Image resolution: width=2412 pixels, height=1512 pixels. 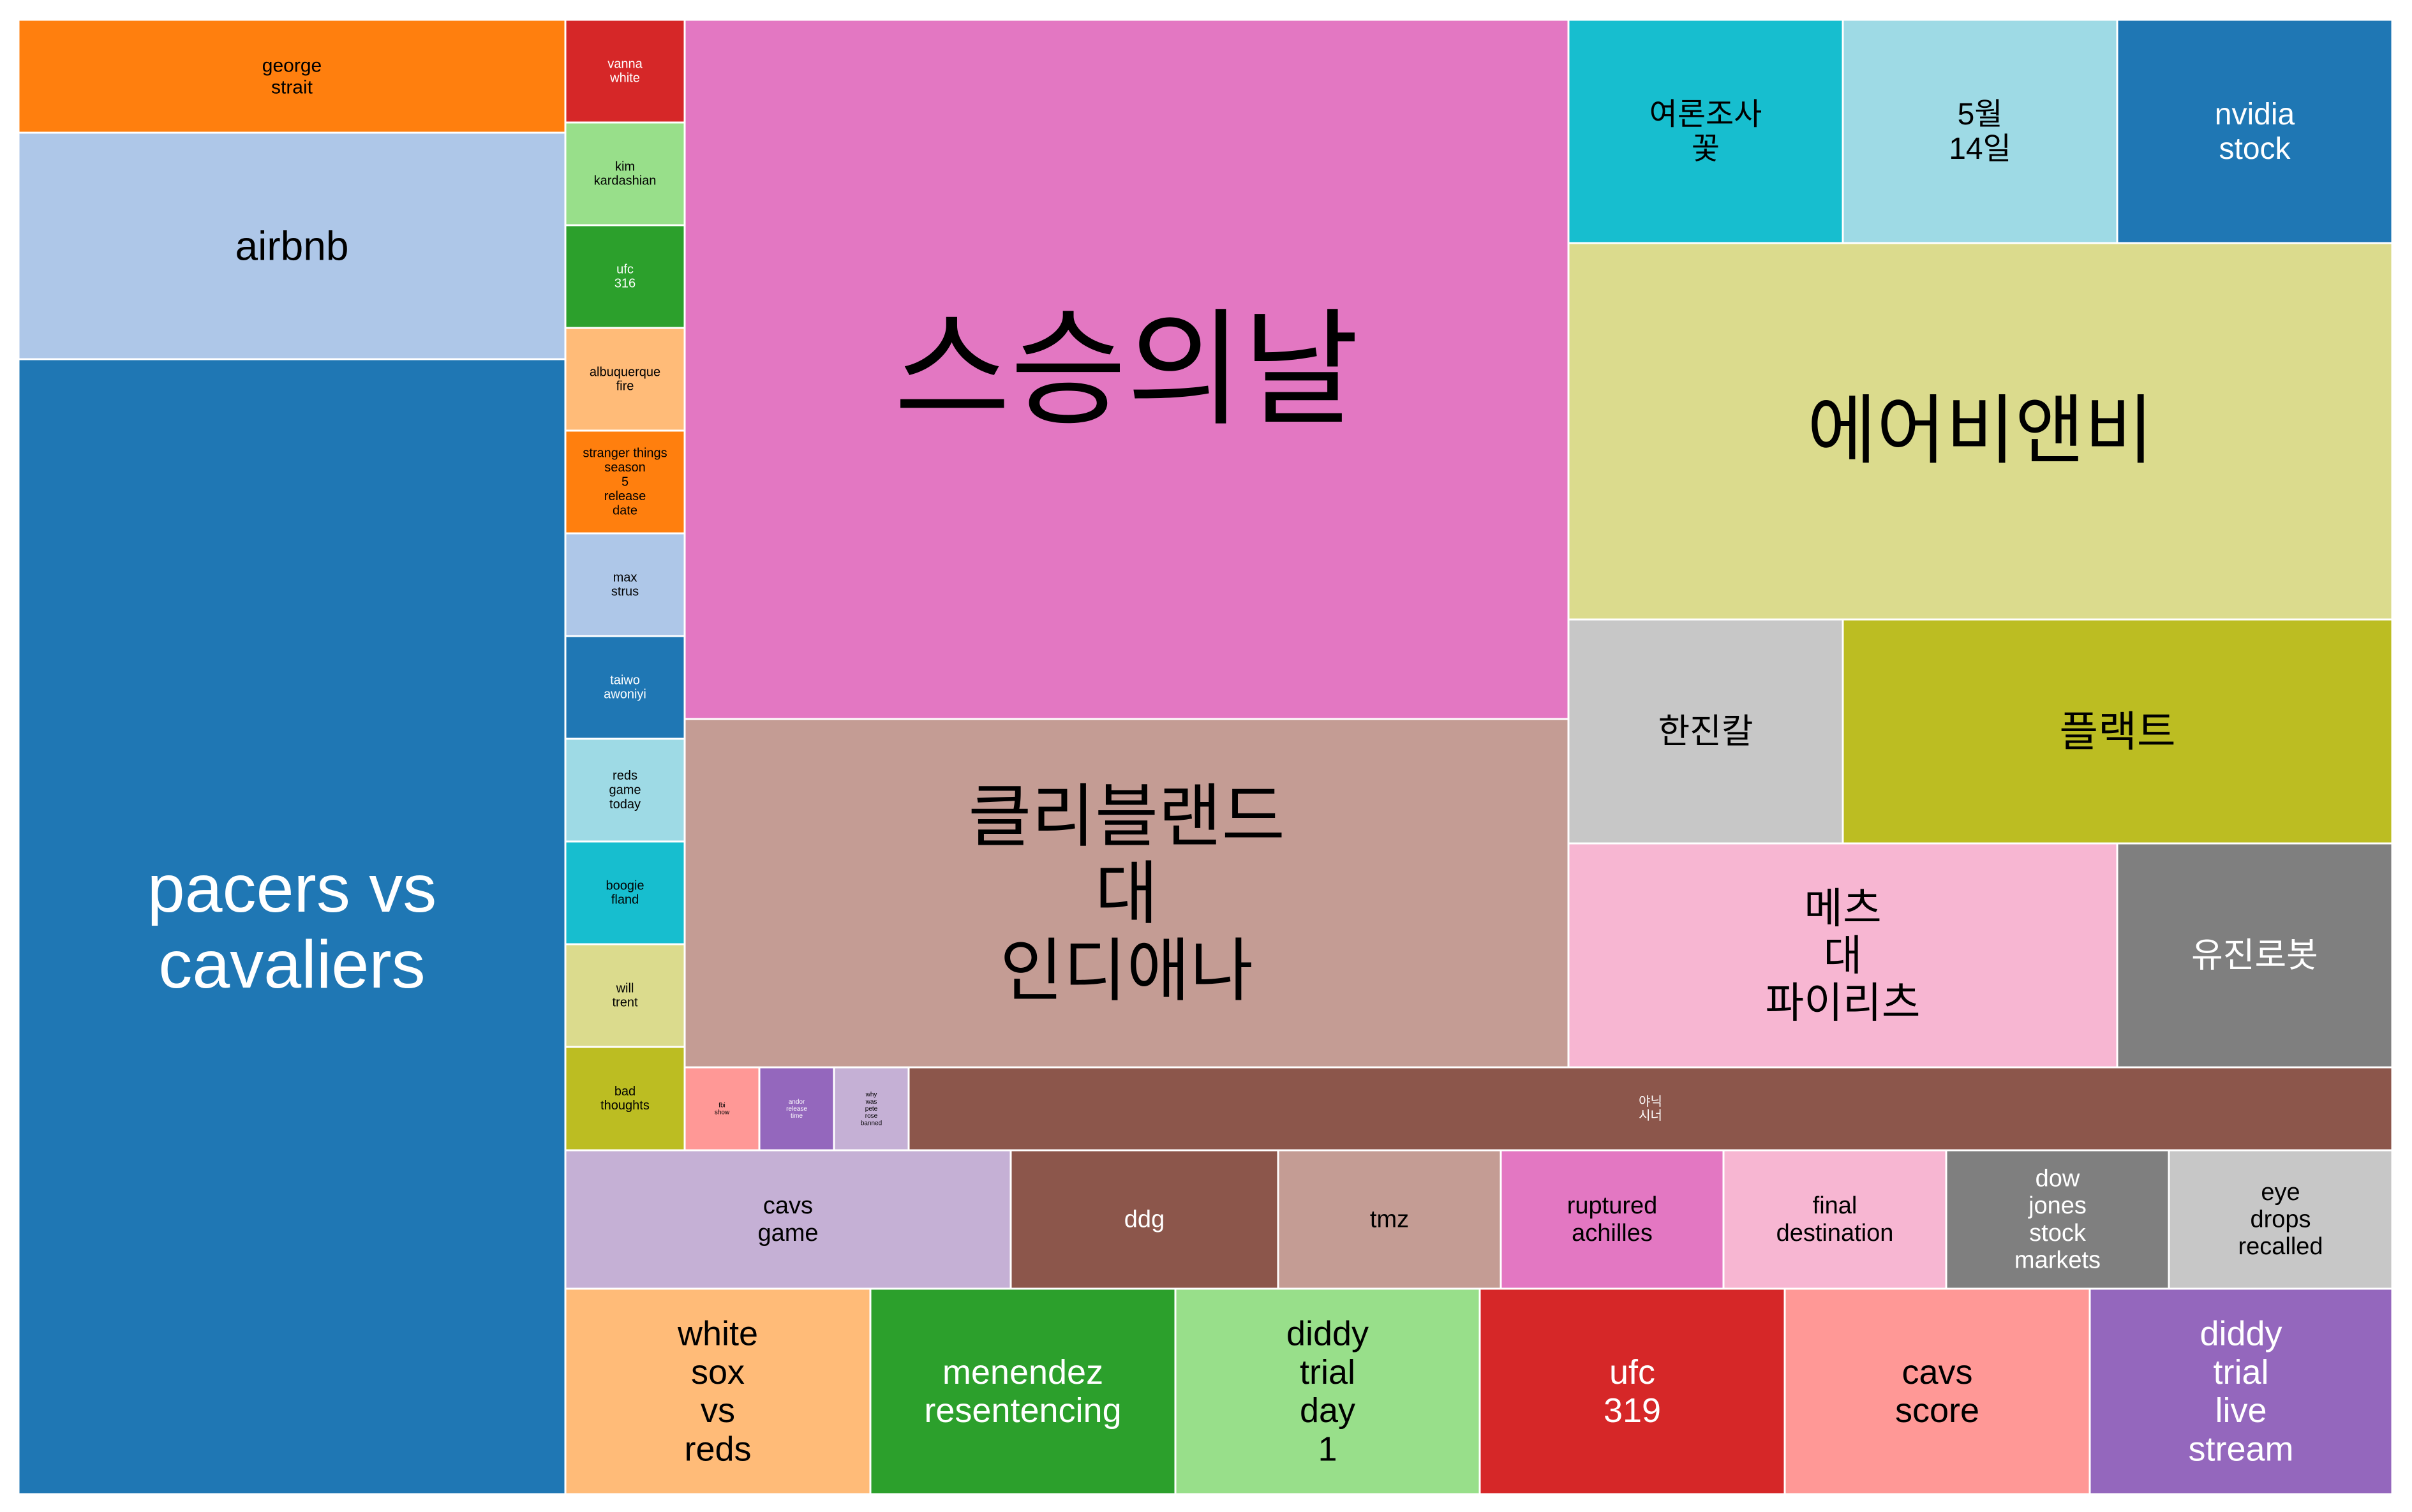 I want to click on treemap-tile-airbnb: airbnb, so click(x=292, y=245).